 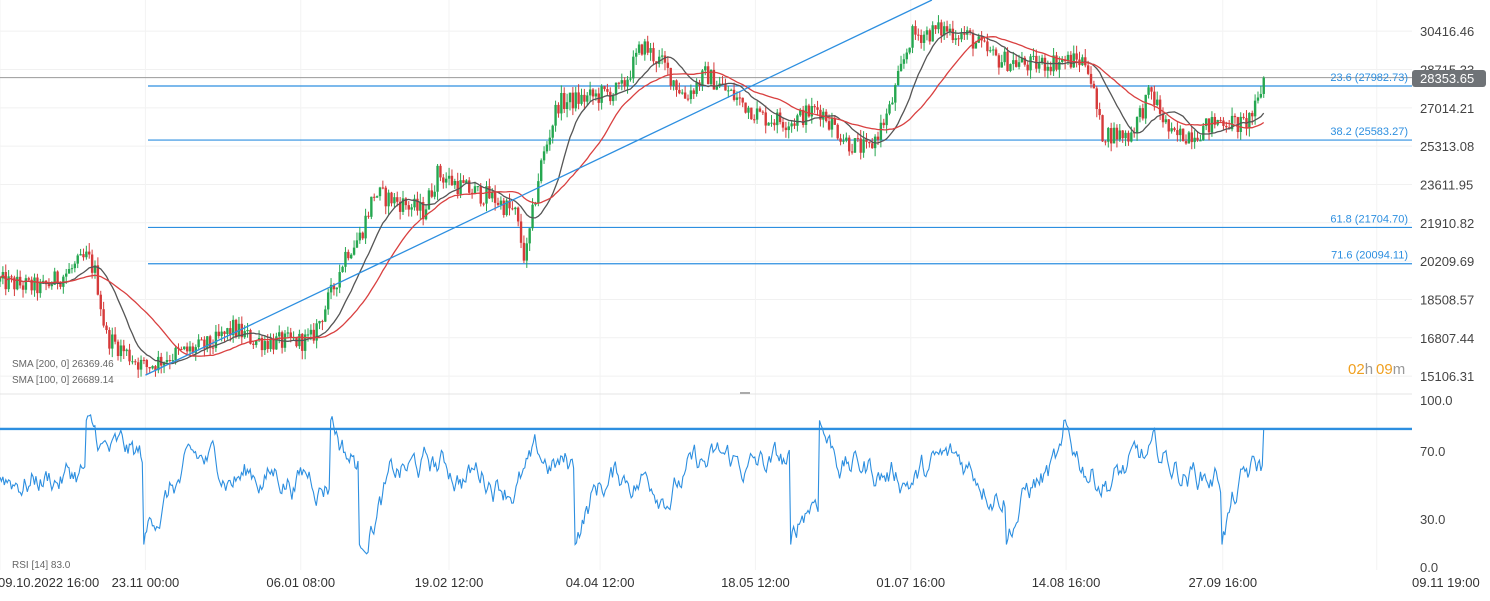 What do you see at coordinates (41, 565) in the screenshot?
I see `indicator-label-rsi: RSI [14] 83.0` at bounding box center [41, 565].